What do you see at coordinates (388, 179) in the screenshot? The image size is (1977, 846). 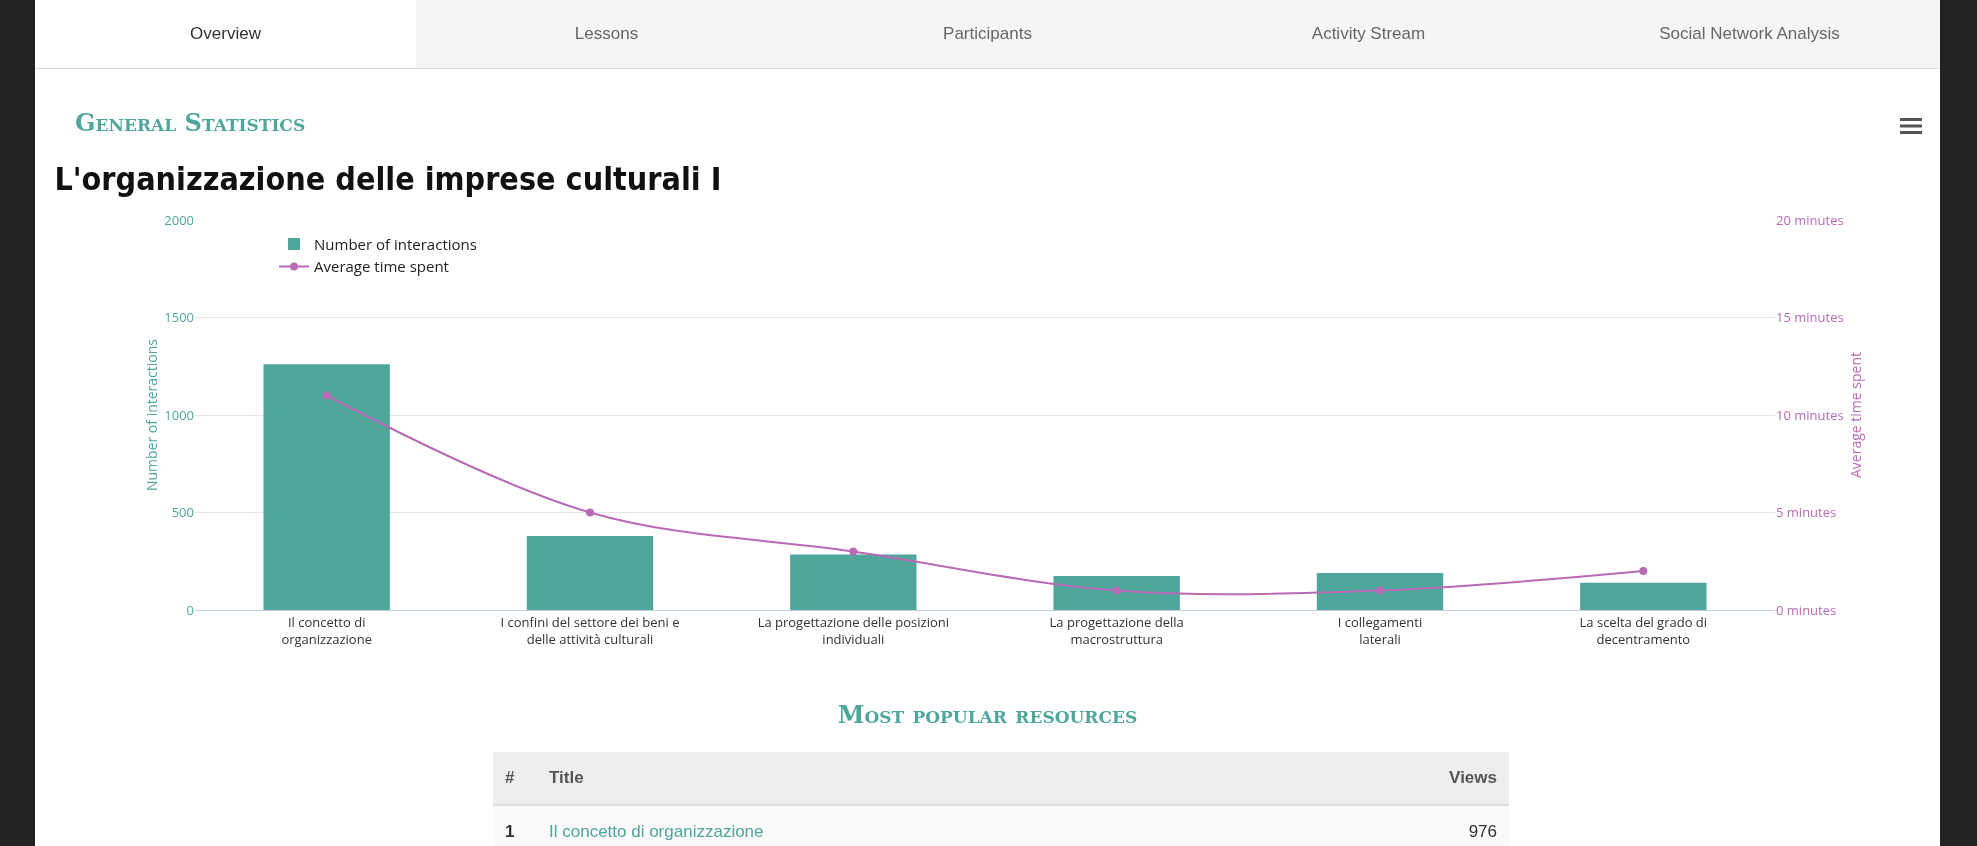 I see `chart-title: L'organizzazione delle imprese culturali I` at bounding box center [388, 179].